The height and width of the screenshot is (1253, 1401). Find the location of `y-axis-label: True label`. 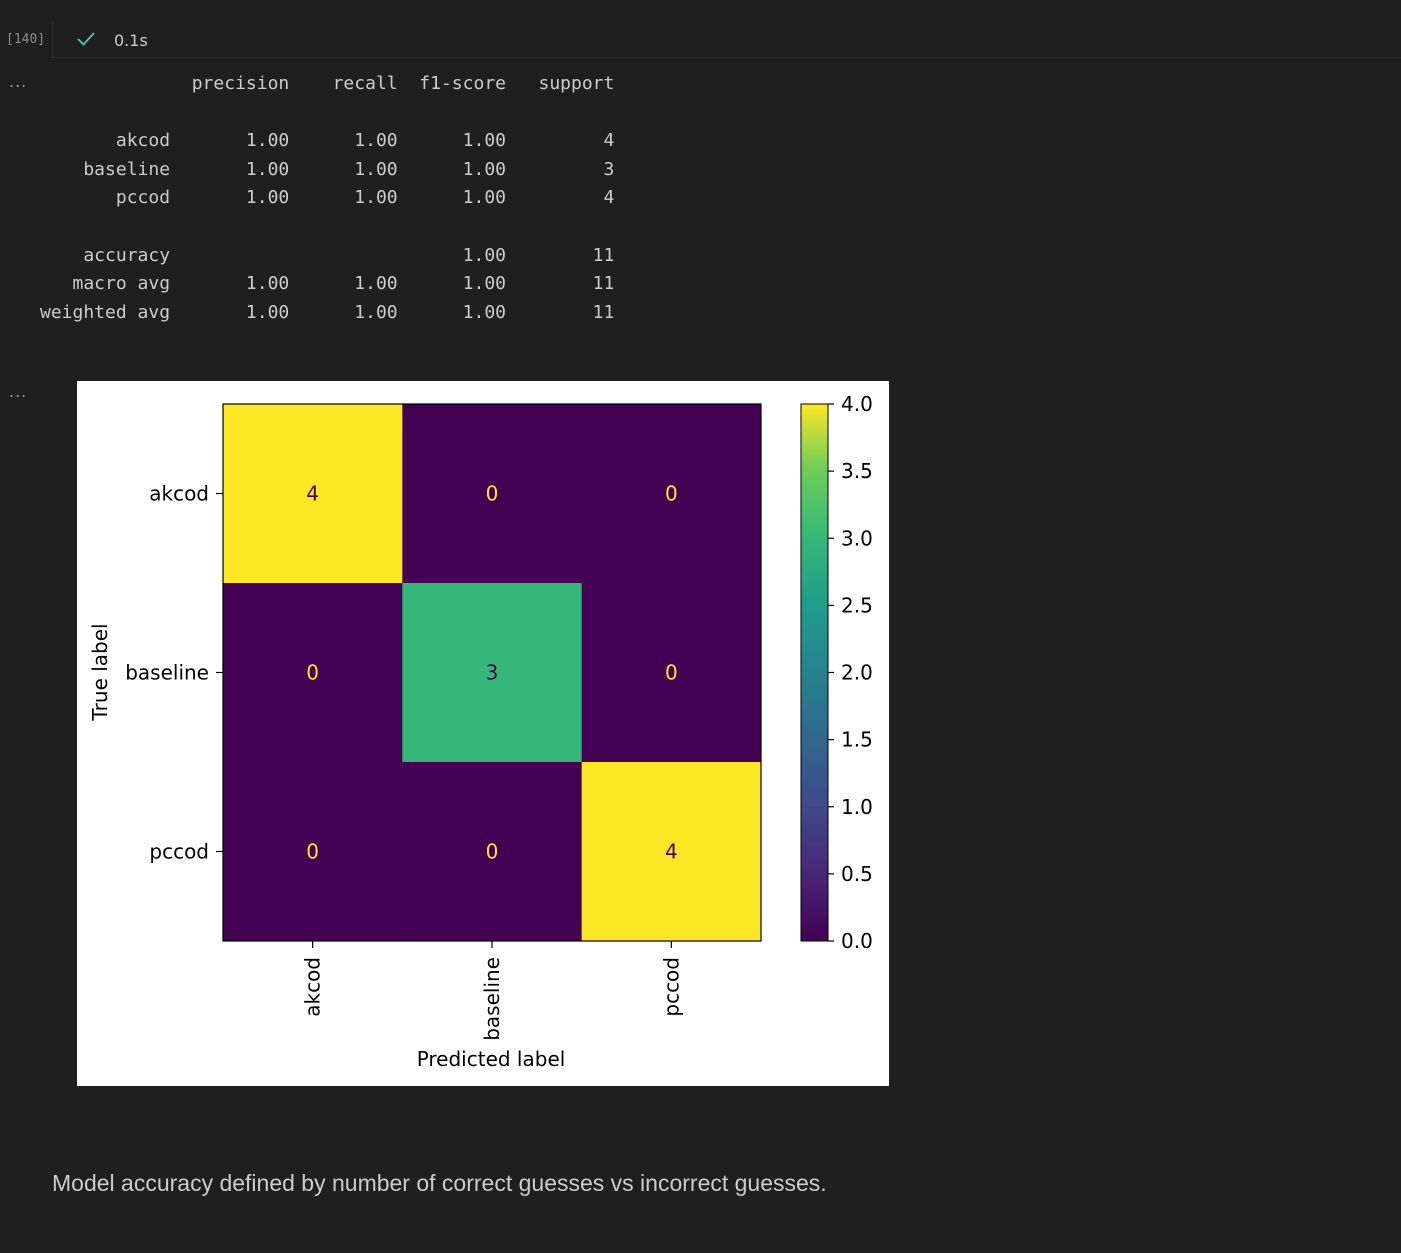

y-axis-label: True label is located at coordinates (100, 672).